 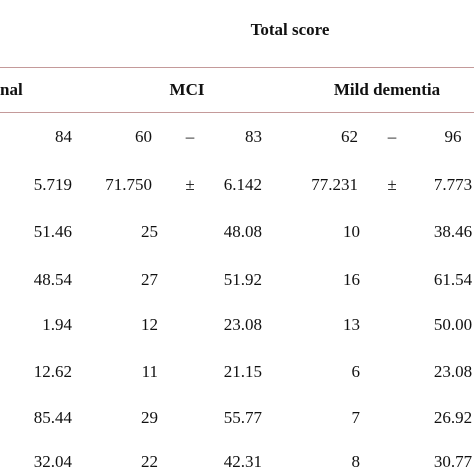 What do you see at coordinates (453, 231) in the screenshot?
I see `table-cell: 38.46` at bounding box center [453, 231].